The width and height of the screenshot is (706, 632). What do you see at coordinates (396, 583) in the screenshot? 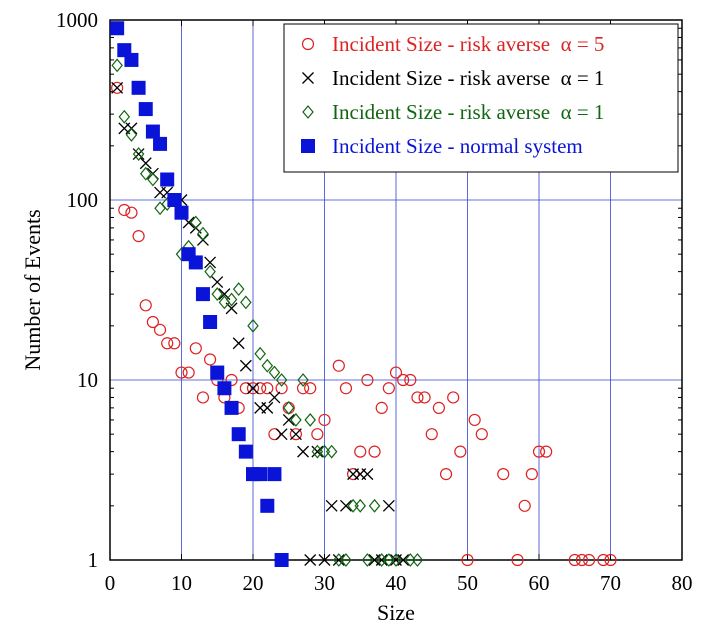
I see `x-tick-label: 40` at bounding box center [396, 583].